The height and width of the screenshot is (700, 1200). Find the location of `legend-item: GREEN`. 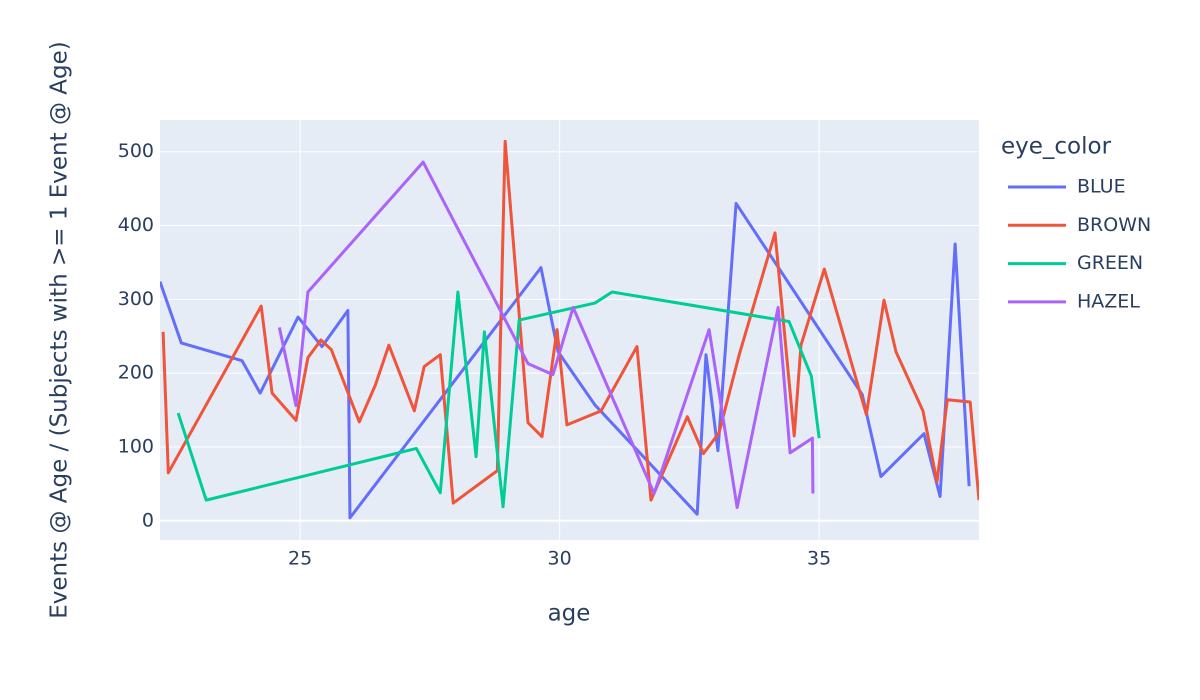

legend-item: GREEN is located at coordinates (1110, 263).